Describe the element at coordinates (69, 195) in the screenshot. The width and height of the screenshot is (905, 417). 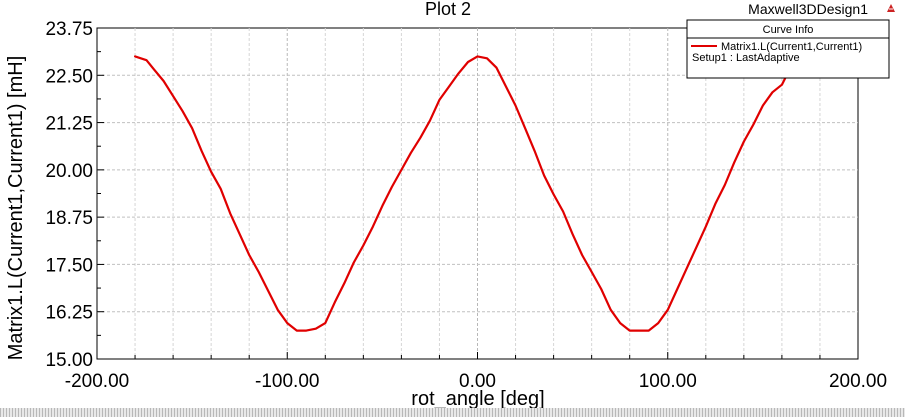
I see `y-tick-labels: 15.00 16.25 17.50 18.75 20.00 21.25 22.50 23.75` at that location.